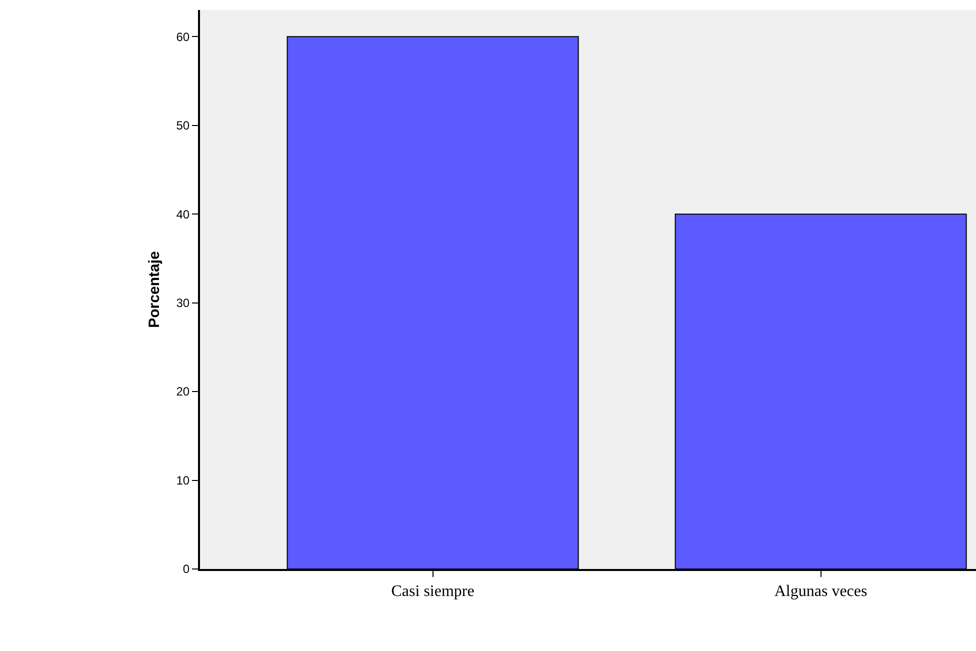 The width and height of the screenshot is (976, 651). What do you see at coordinates (154, 289) in the screenshot?
I see `y-axis-title: Porcentaje` at bounding box center [154, 289].